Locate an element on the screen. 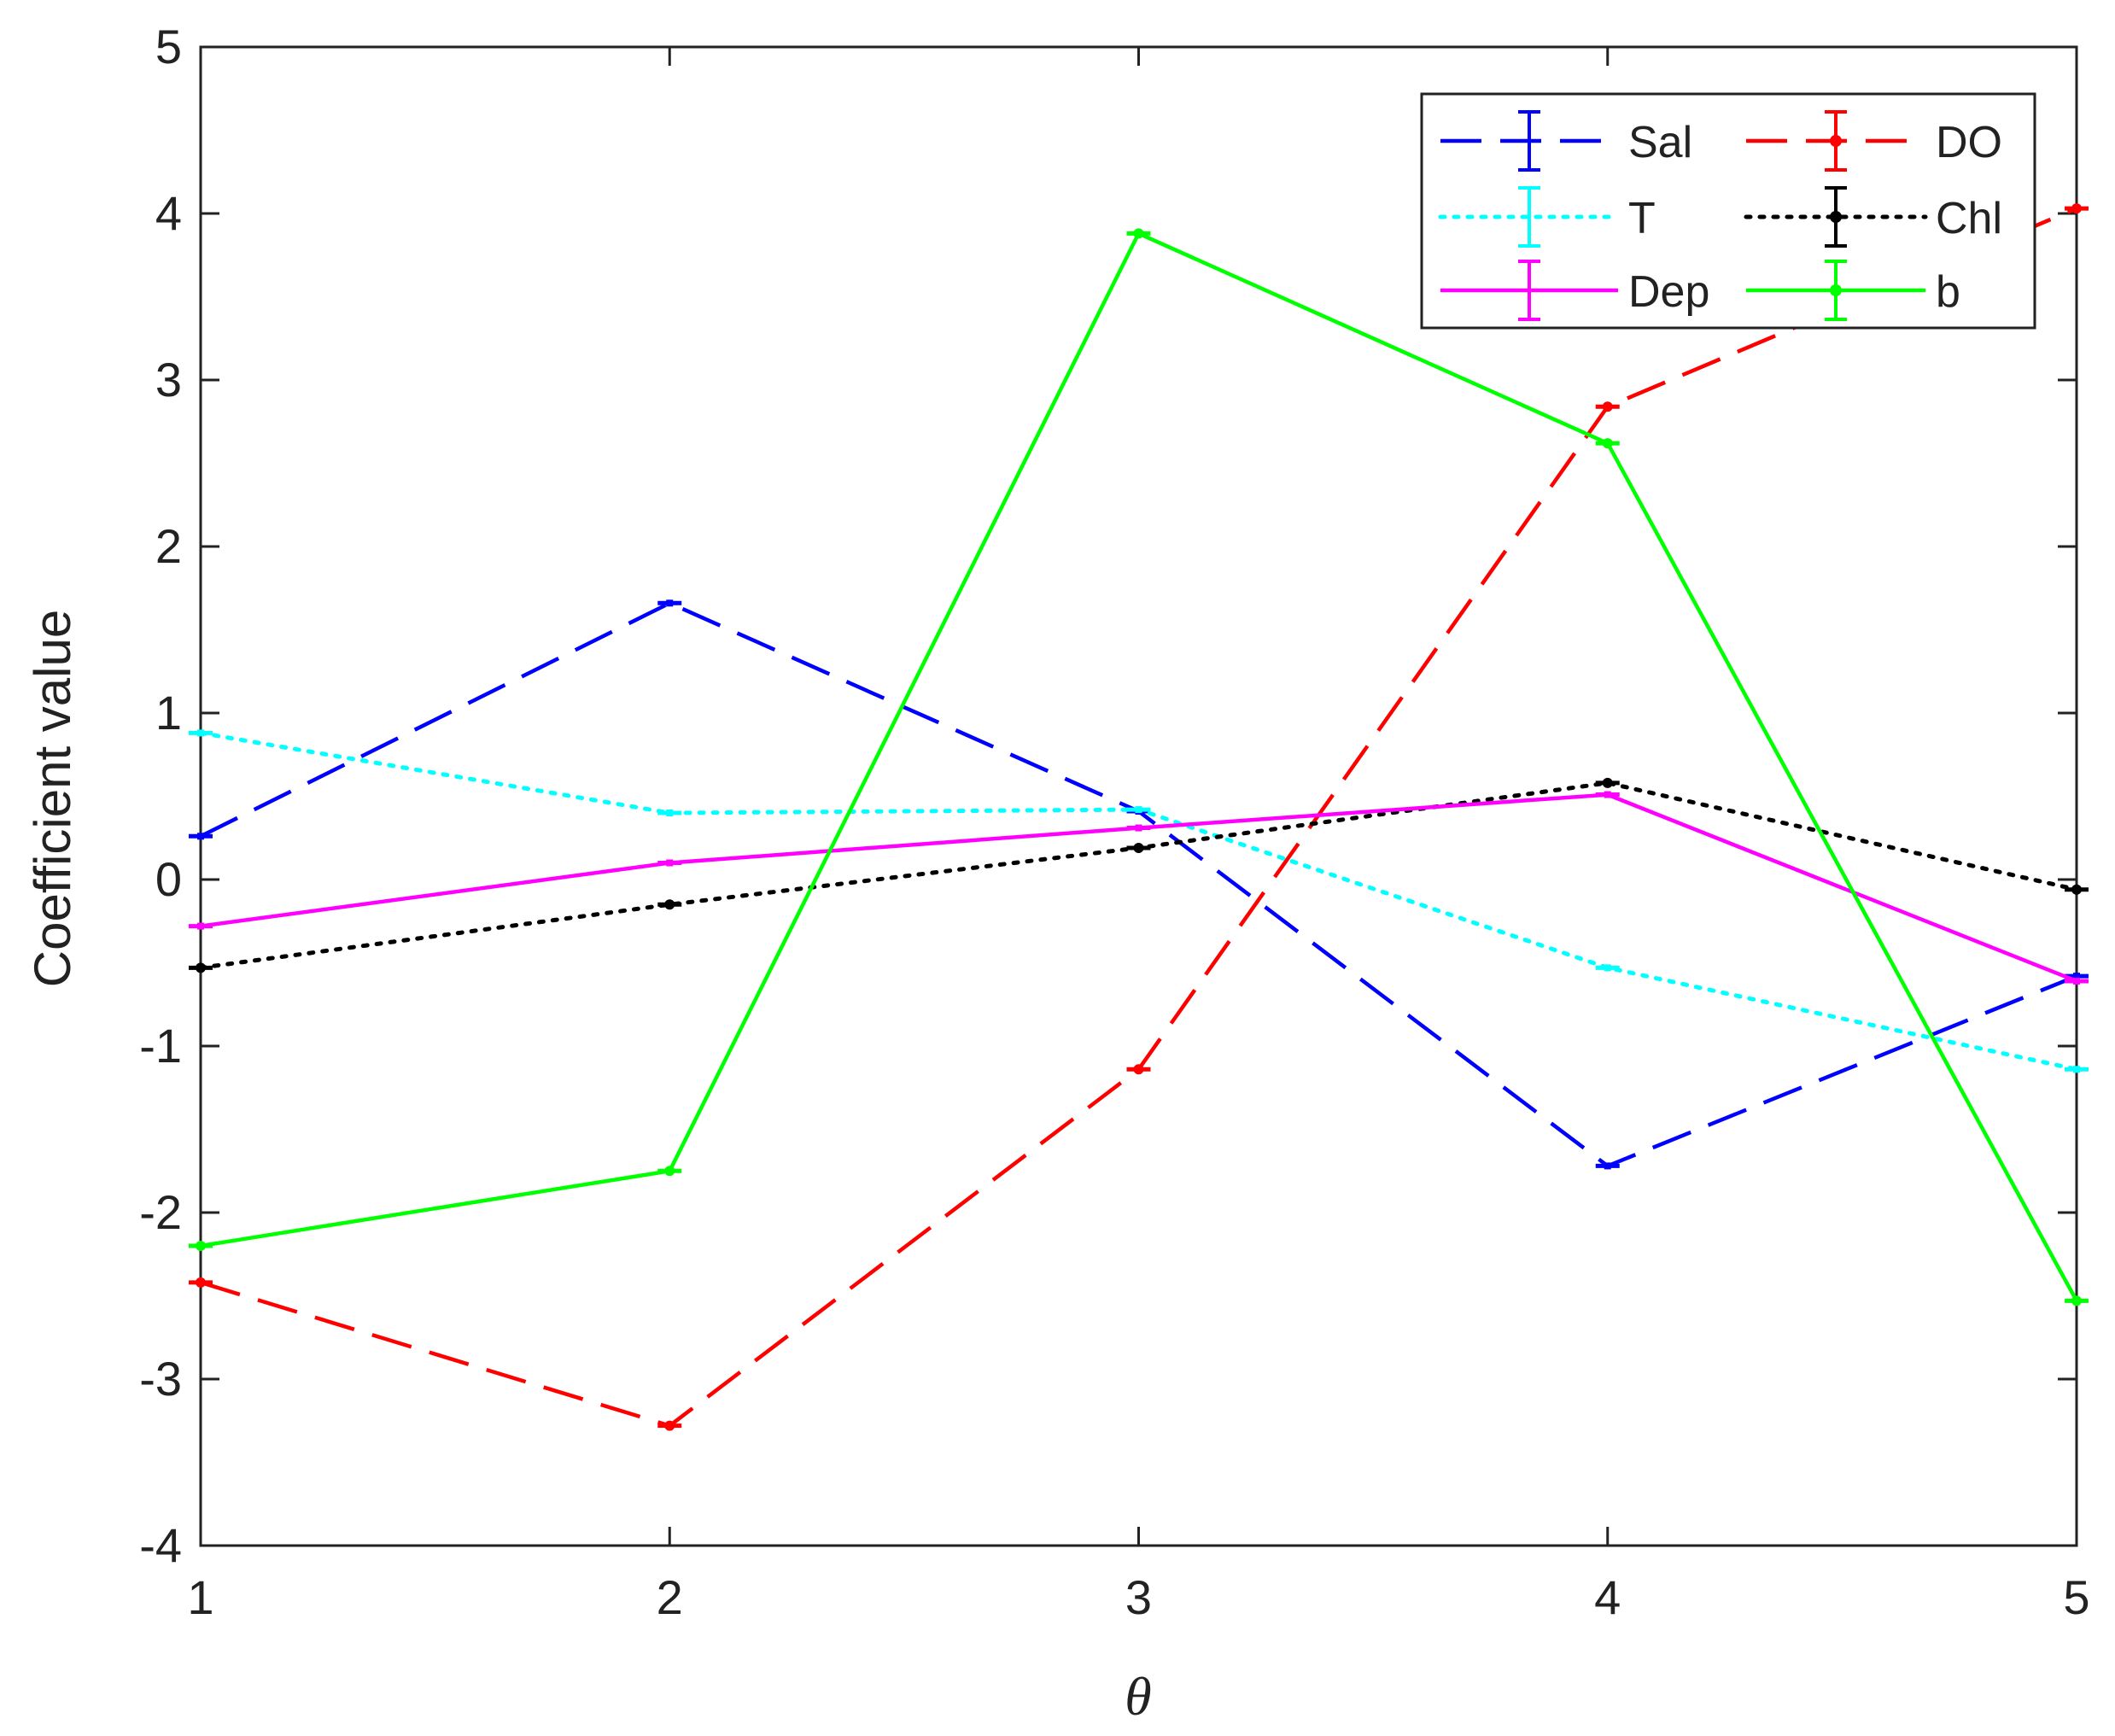  legend-label: Dep is located at coordinates (1668, 292).